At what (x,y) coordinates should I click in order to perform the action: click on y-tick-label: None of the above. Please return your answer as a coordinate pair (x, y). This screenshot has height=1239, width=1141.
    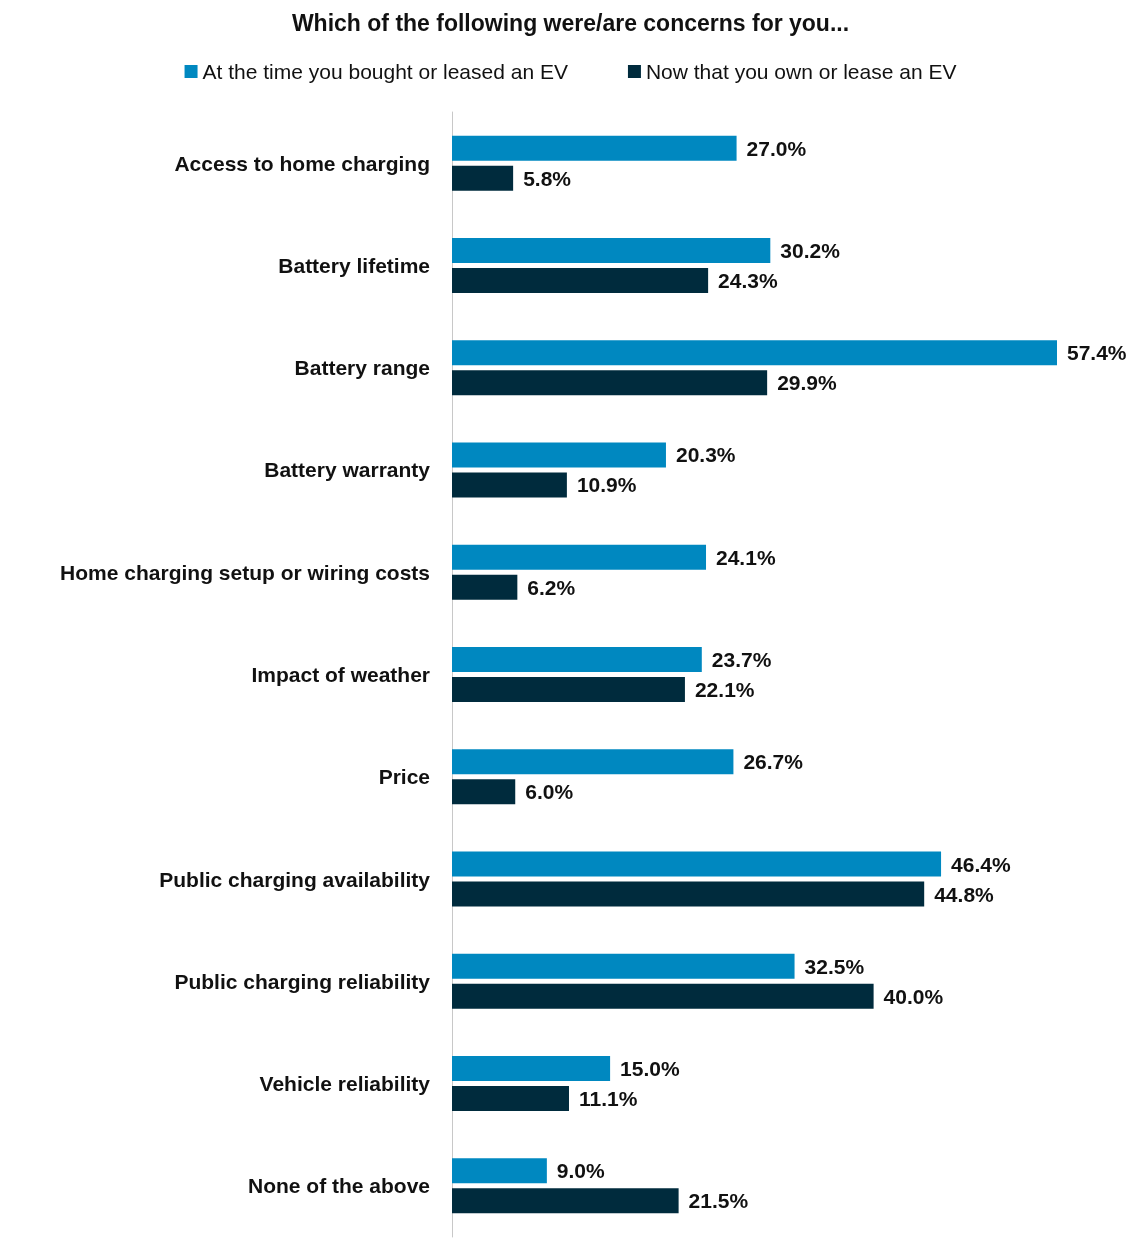
    Looking at the image, I should click on (338, 1186).